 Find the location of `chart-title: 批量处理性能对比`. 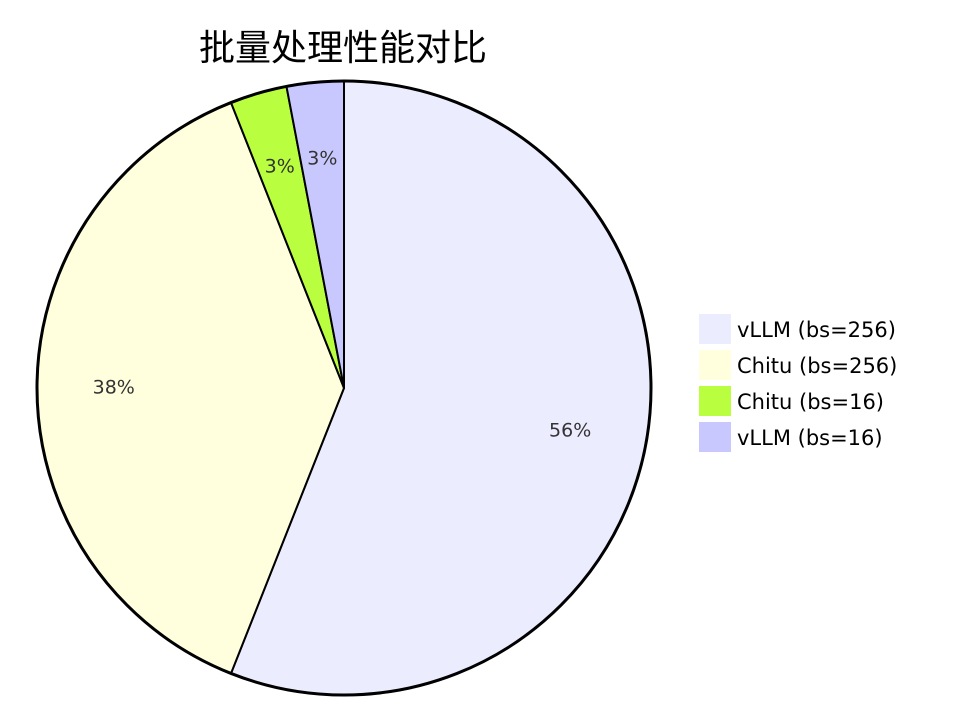

chart-title: 批量处理性能对比 is located at coordinates (343, 48).